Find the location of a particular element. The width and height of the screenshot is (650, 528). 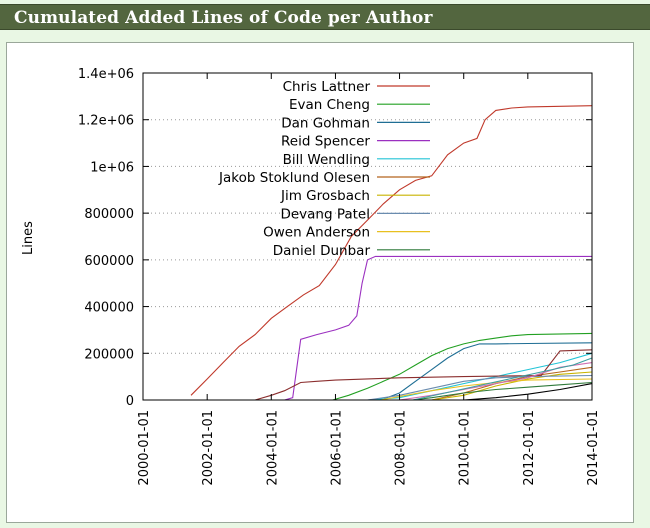

y-axis-label: Lines is located at coordinates (28, 238).